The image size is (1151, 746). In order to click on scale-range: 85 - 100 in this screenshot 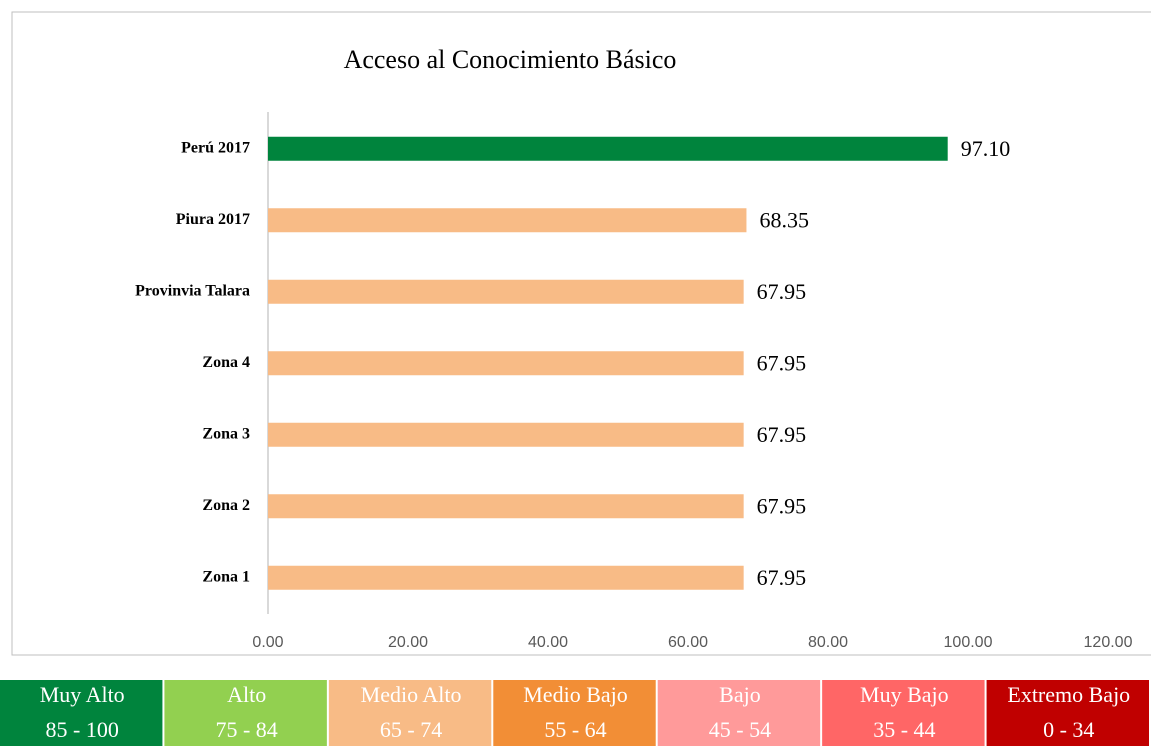, I will do `click(82, 729)`.